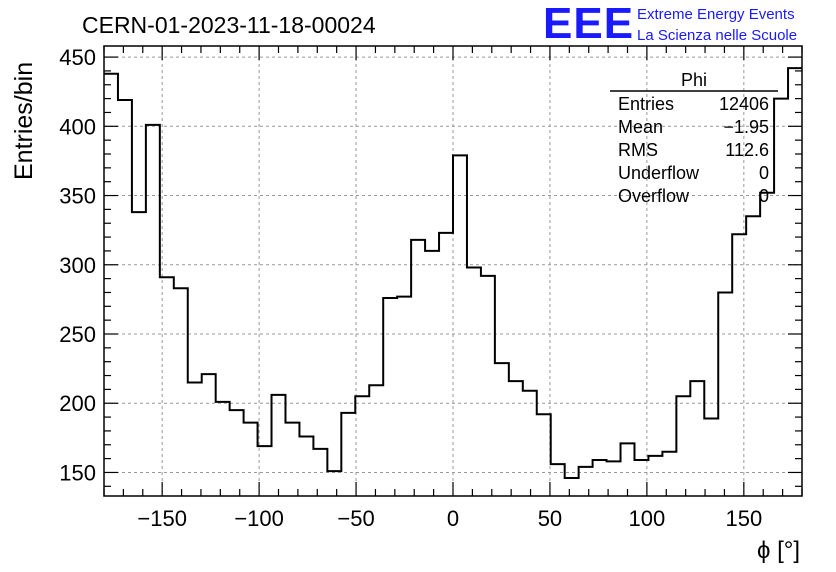 This screenshot has height=572, width=836. Describe the element at coordinates (778, 550) in the screenshot. I see `x-axis-label: ϕ [°]` at that location.